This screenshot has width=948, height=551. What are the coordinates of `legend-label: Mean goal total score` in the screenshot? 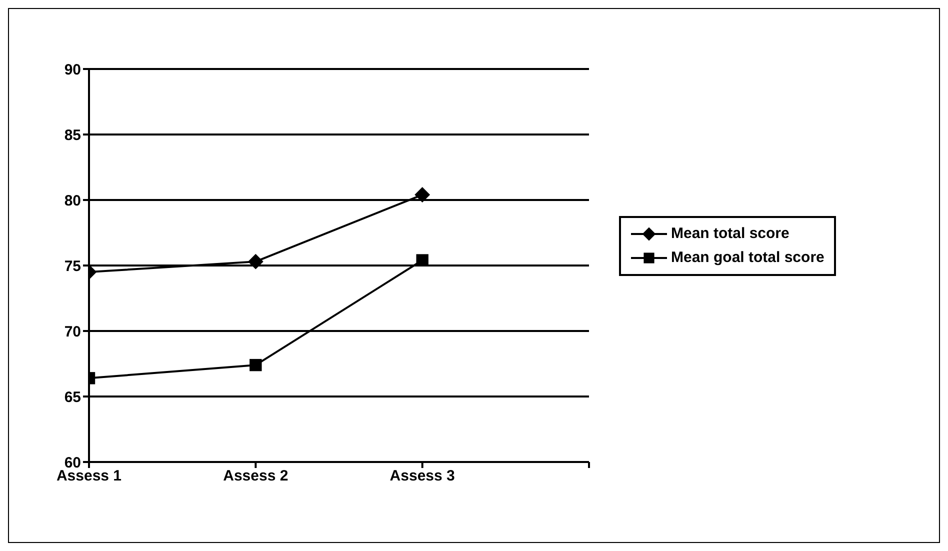 It's located at (747, 258).